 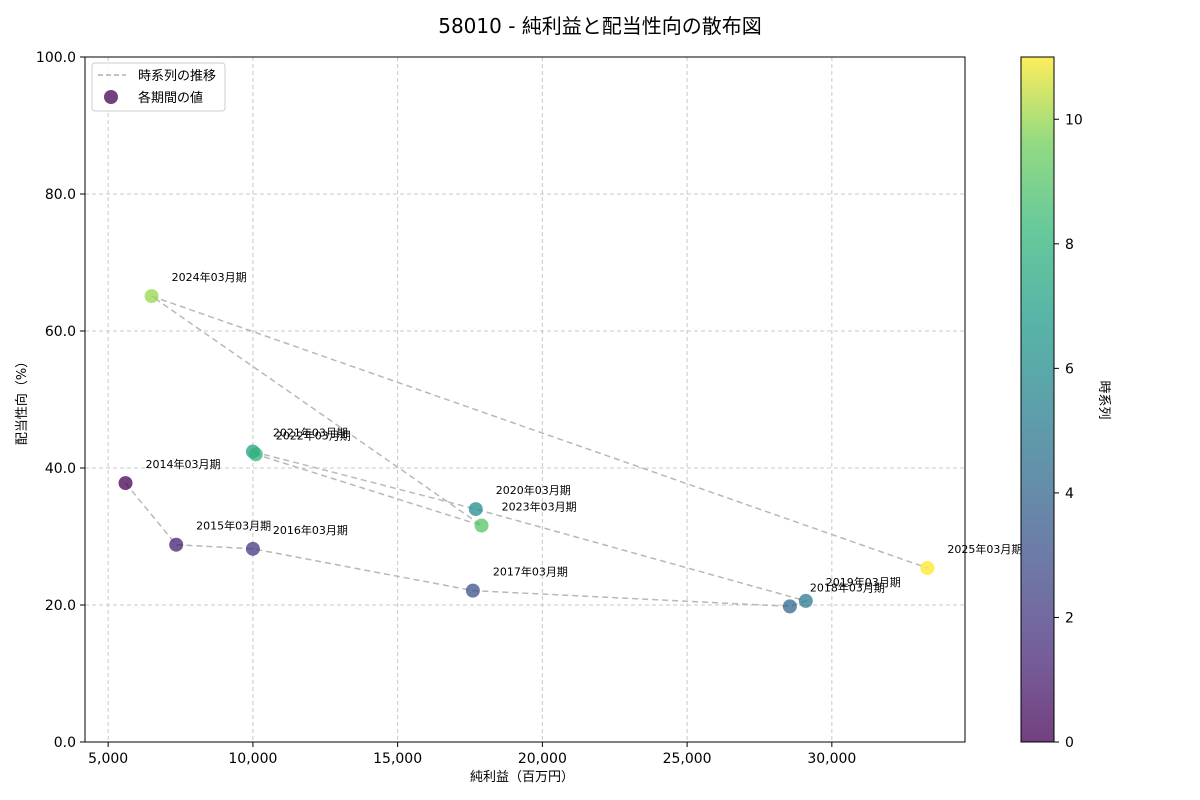 I want to click on legend-marker-swatch, so click(x=111, y=97).